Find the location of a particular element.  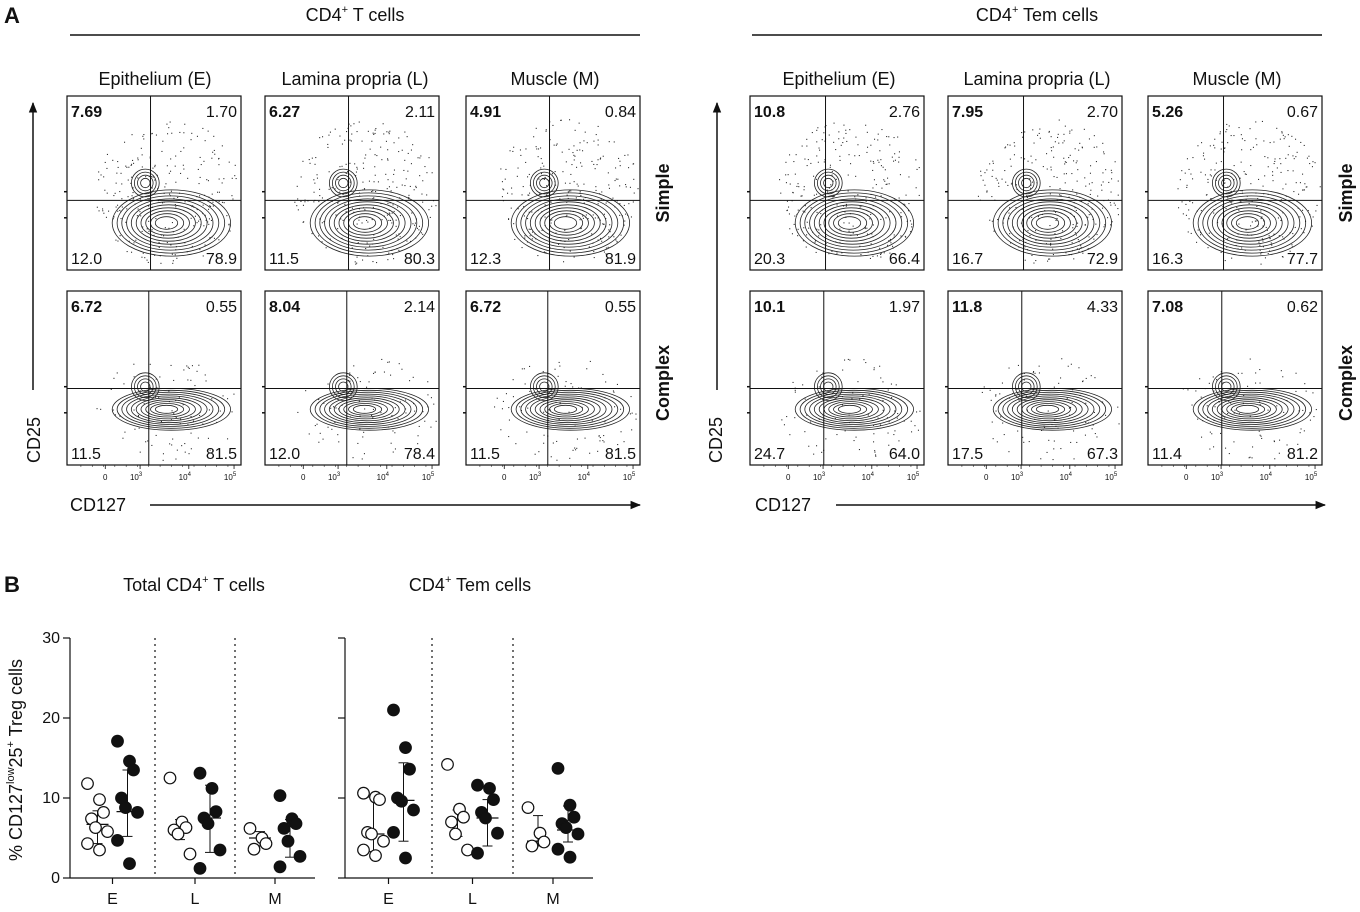

y-tick-label: 0 is located at coordinates (55, 878).